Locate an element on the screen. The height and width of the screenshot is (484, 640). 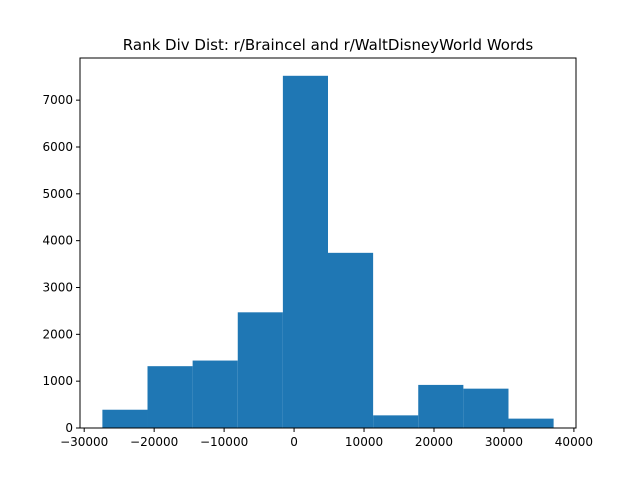
y-tick-label: 4000 is located at coordinates (57, 241).